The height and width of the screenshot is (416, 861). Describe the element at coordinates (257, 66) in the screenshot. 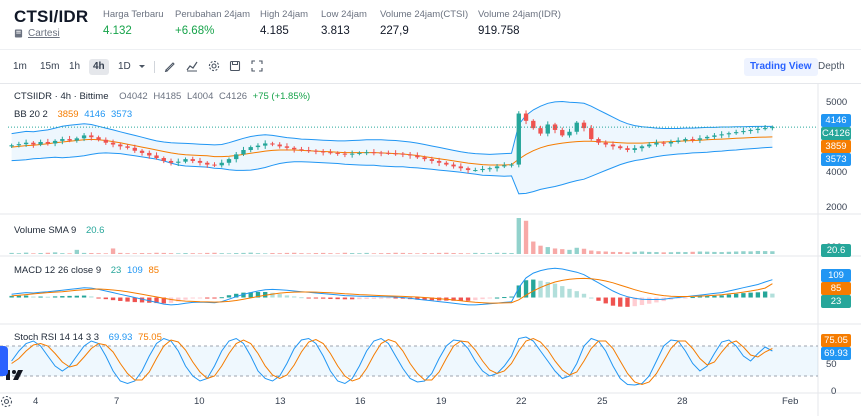

I see `fullscreen-icon` at that location.